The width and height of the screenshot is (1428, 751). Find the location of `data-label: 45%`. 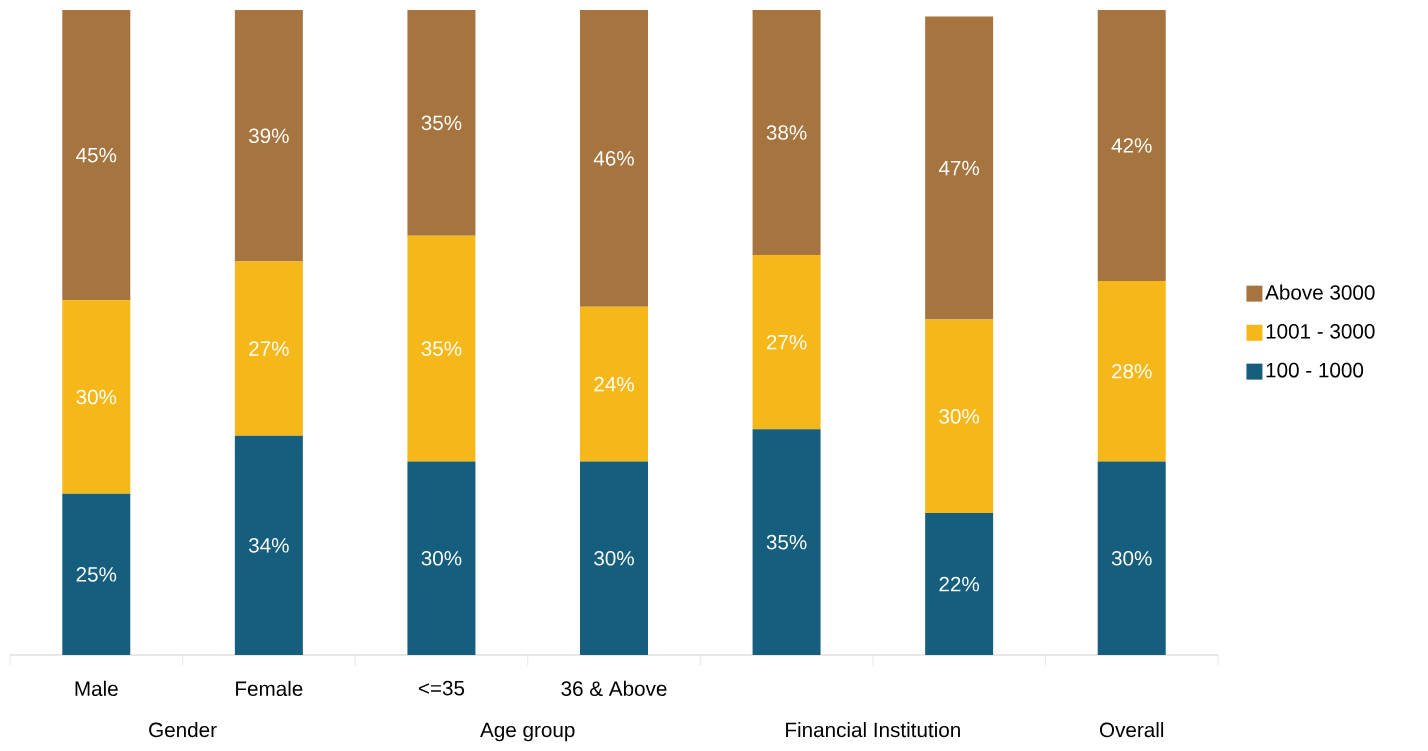

data-label: 45% is located at coordinates (96, 155).